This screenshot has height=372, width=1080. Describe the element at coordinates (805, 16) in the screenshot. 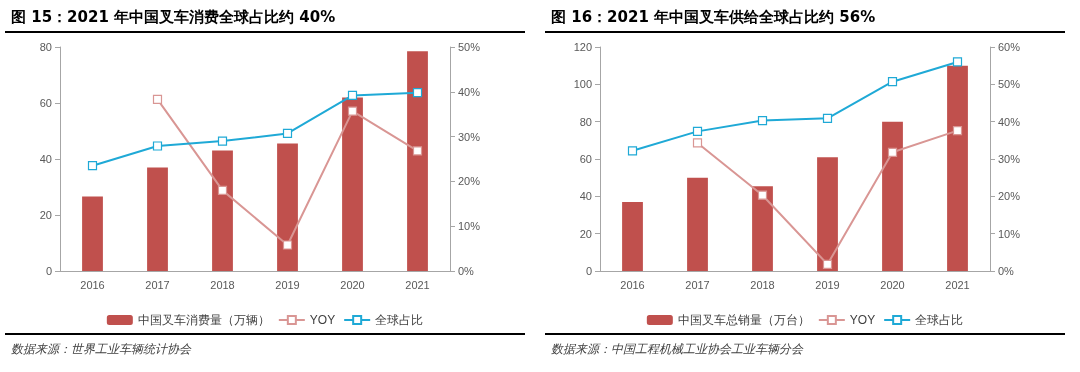

I see `chart-title: 图 16：2021 年中国叉车供给全球占比约 56%` at that location.